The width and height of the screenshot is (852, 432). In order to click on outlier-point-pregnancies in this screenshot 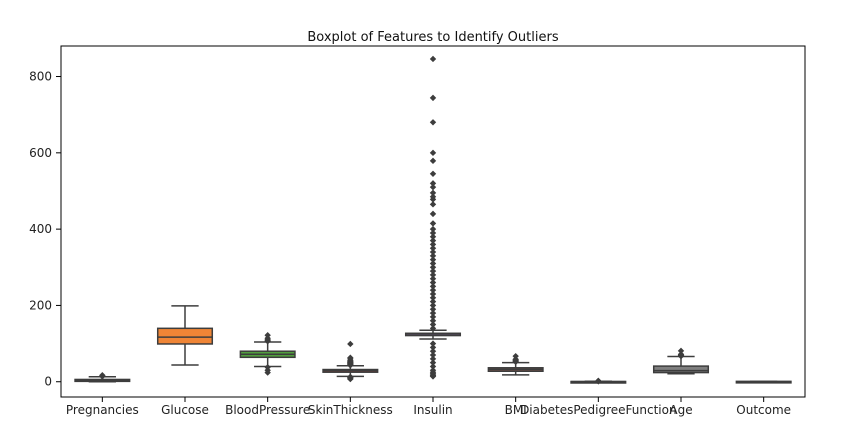, I will do `click(102, 375)`.